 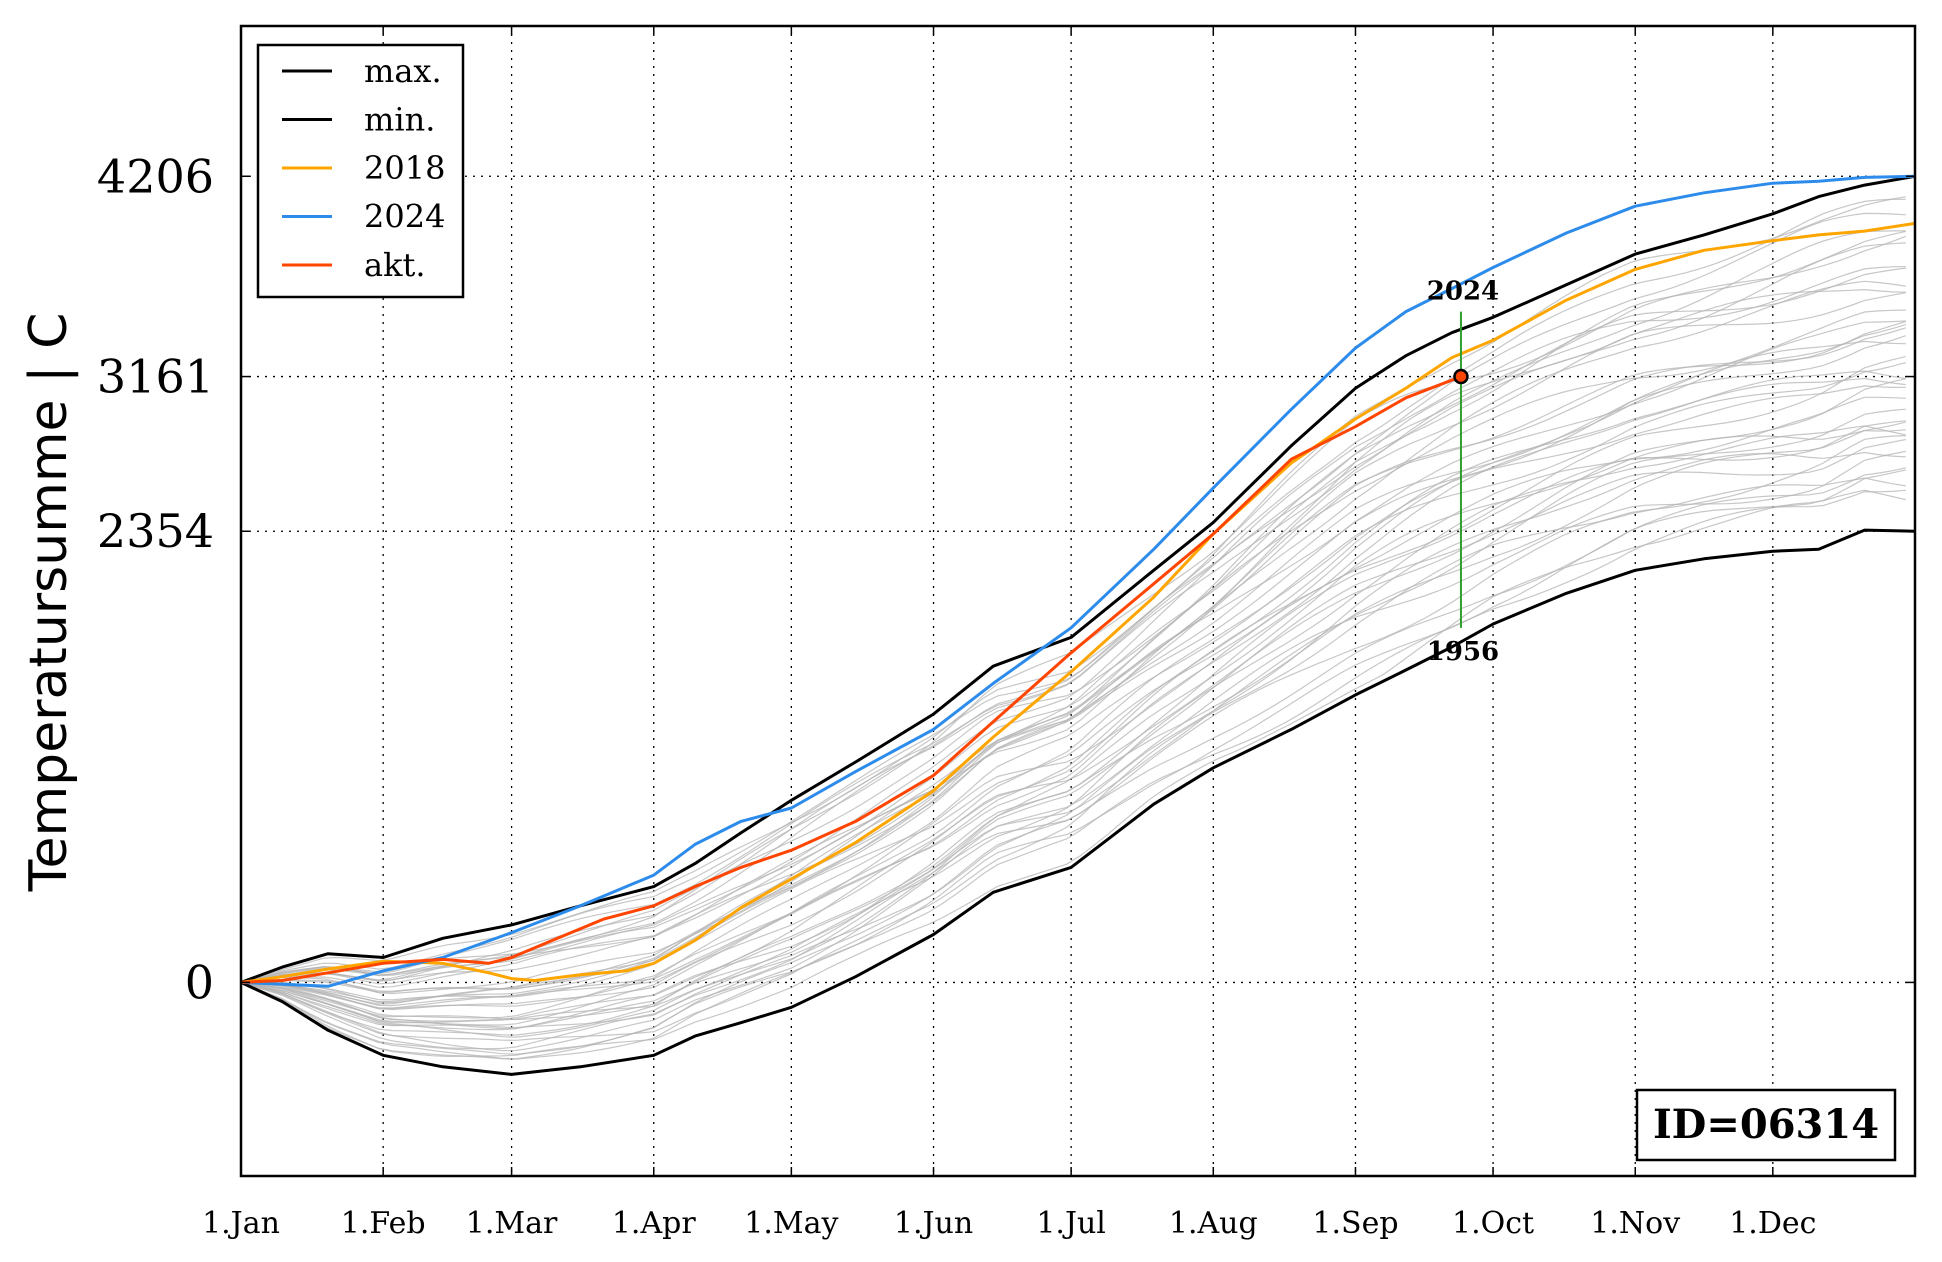 I want to click on x-tick-label: 1.Jun, so click(x=933, y=1223).